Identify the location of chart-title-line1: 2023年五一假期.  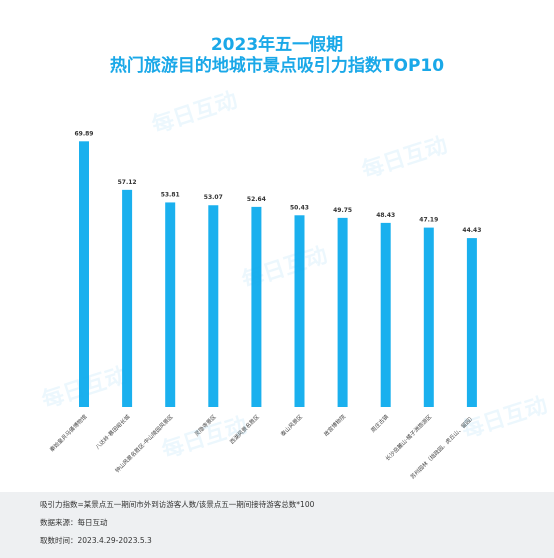
(277, 45).